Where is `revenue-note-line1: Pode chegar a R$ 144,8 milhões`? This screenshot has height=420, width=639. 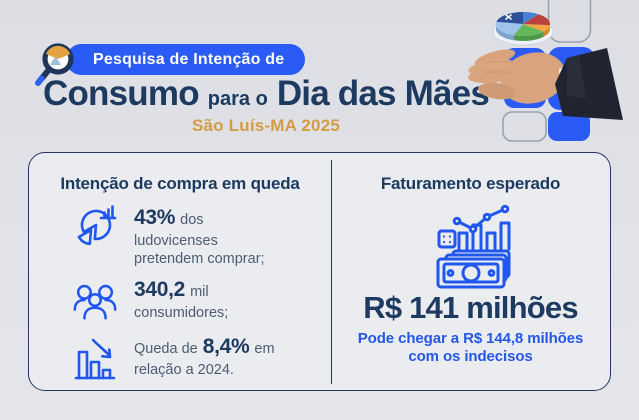 revenue-note-line1: Pode chegar a R$ 144,8 milhões is located at coordinates (470, 338).